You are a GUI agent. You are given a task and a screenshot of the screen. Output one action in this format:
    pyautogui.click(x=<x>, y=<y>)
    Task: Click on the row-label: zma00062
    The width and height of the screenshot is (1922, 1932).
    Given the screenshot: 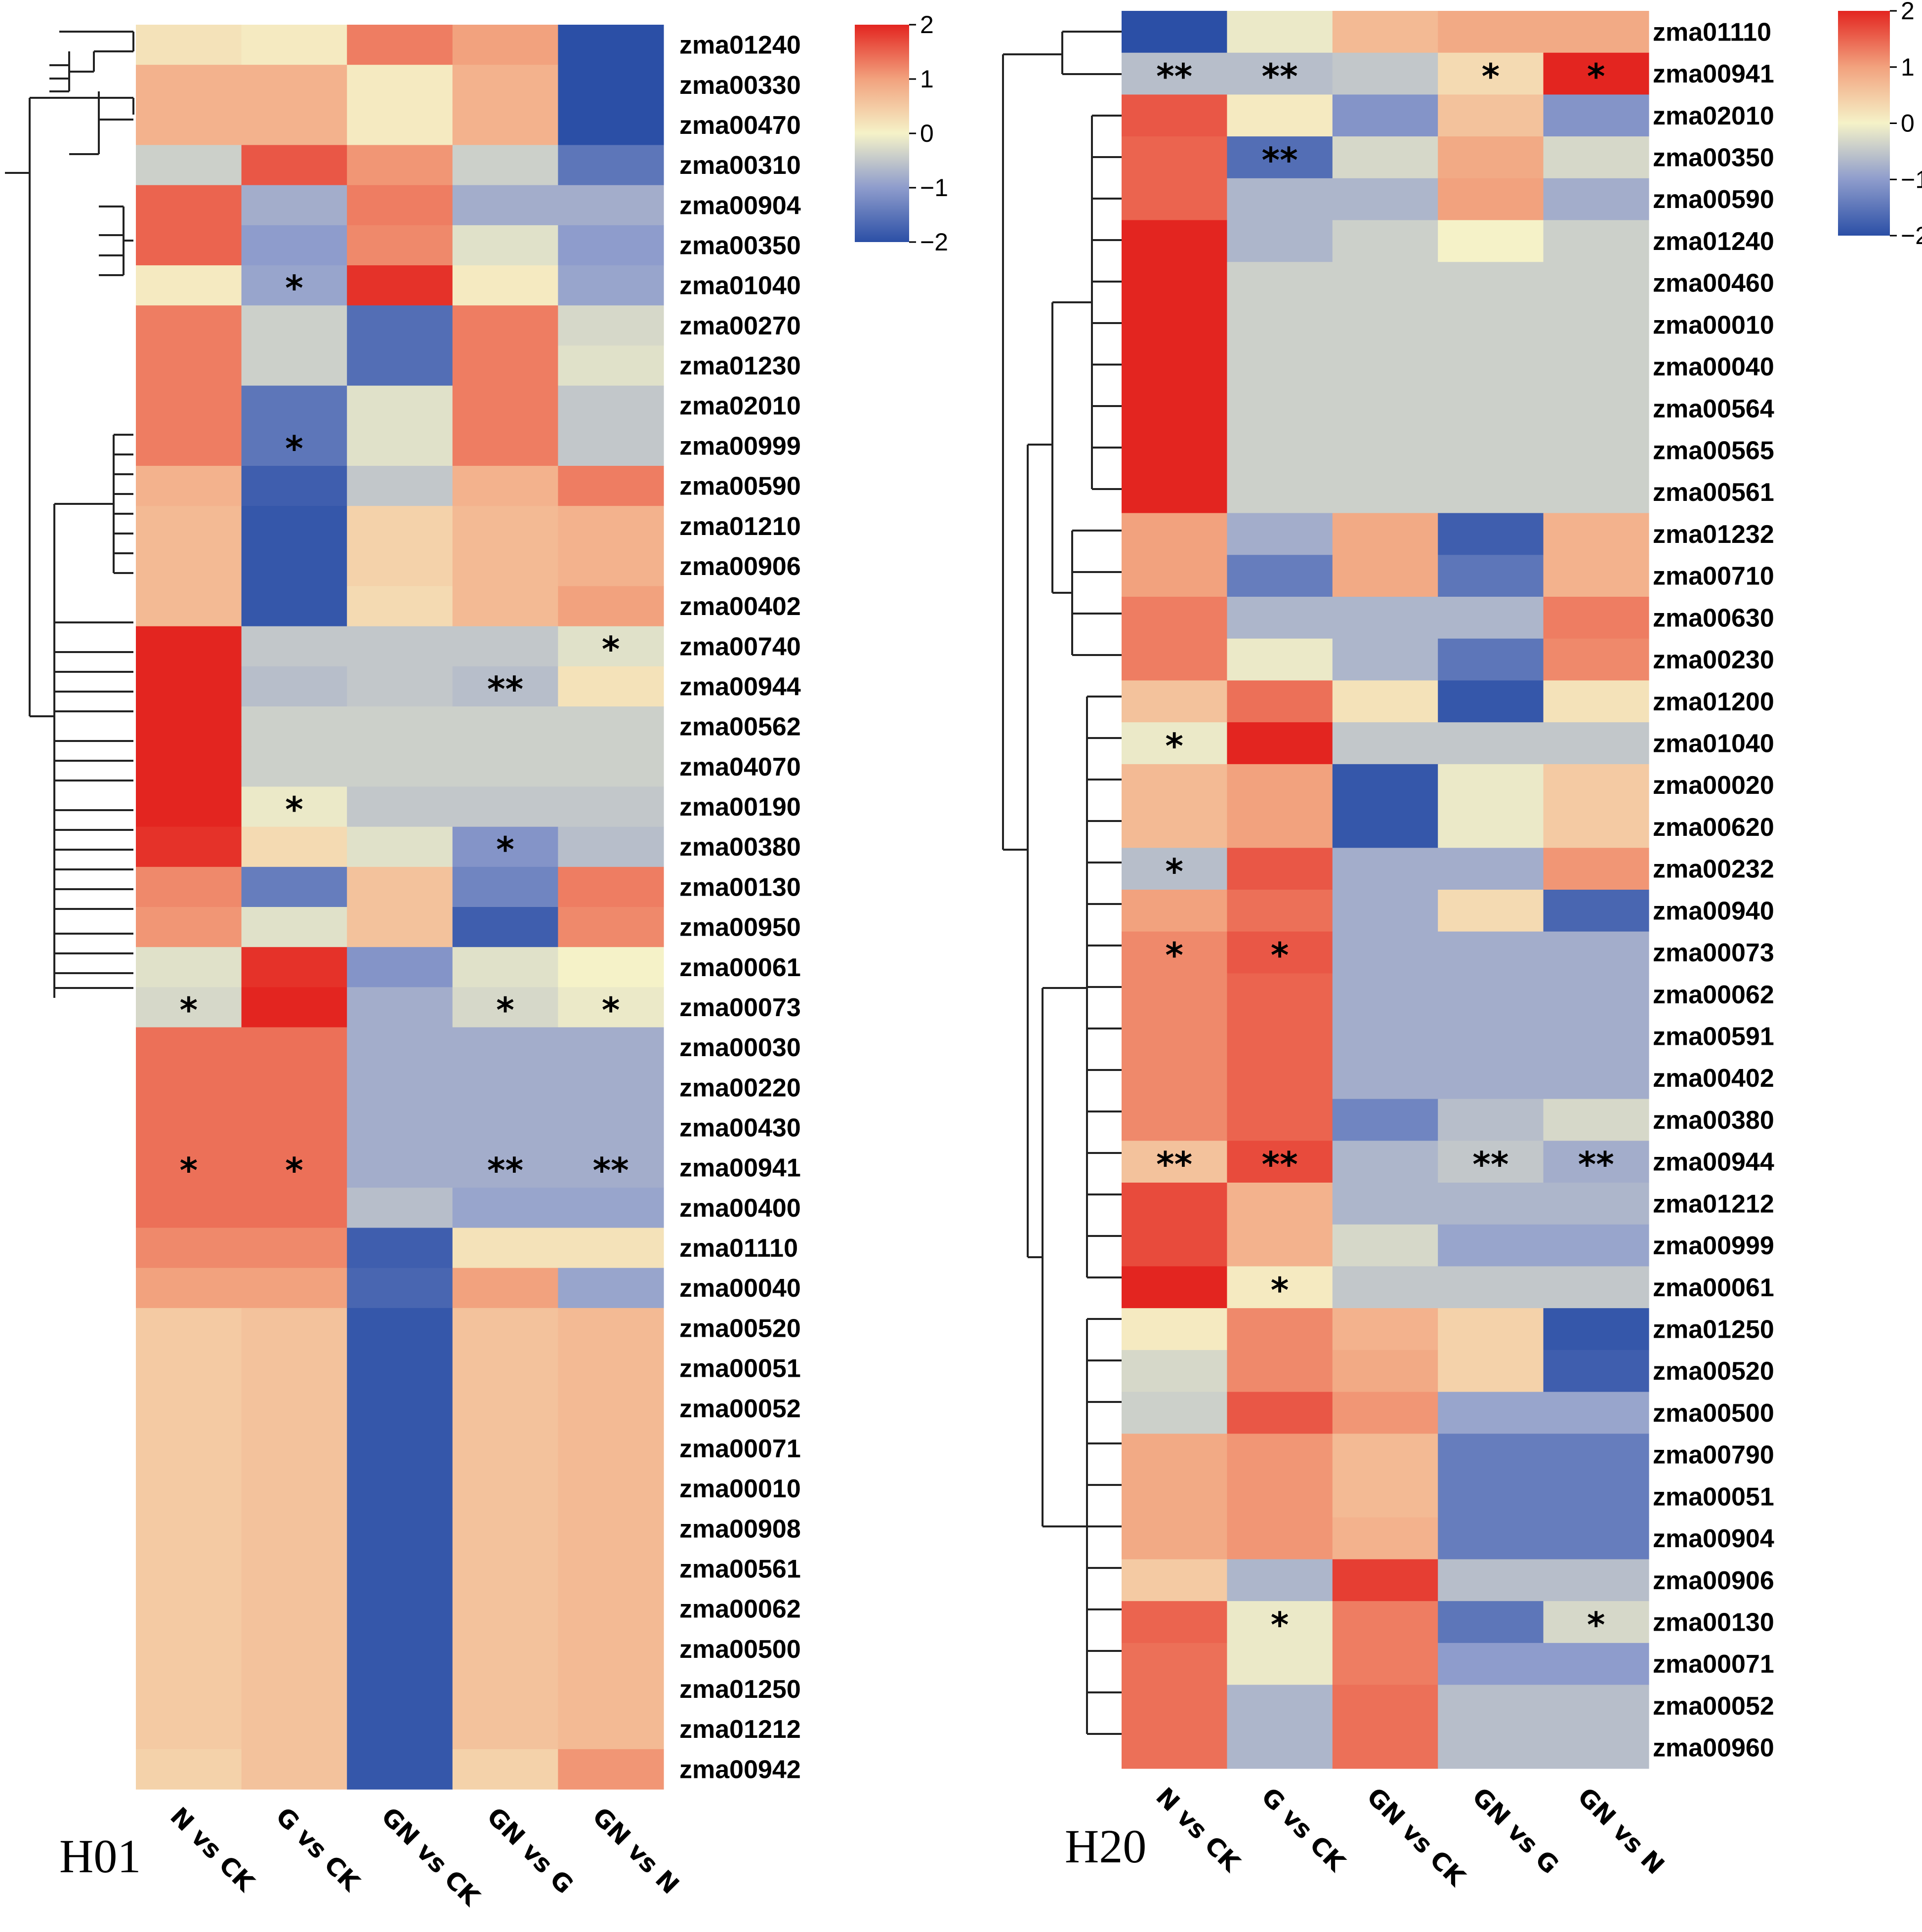 What is the action you would take?
    pyautogui.click(x=1713, y=995)
    